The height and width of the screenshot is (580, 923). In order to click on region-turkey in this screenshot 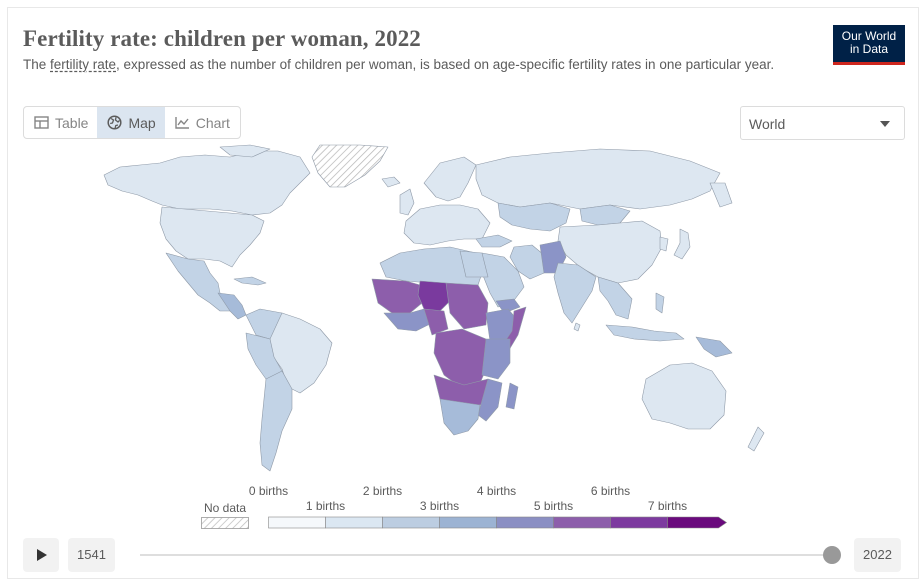, I will do `click(494, 241)`.